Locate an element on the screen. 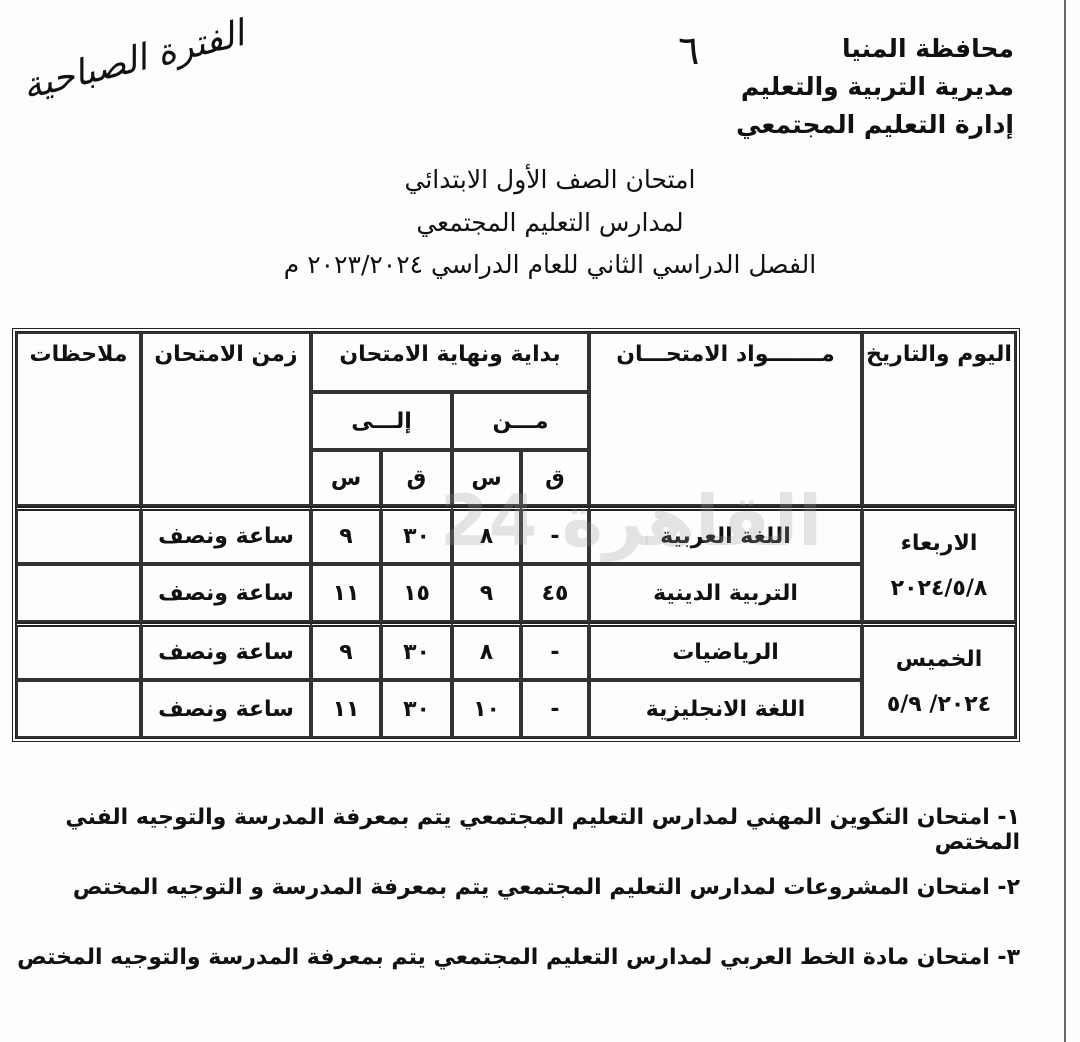 The width and height of the screenshot is (1080, 1042). from-minute-cell: ٤٥ is located at coordinates (555, 593).